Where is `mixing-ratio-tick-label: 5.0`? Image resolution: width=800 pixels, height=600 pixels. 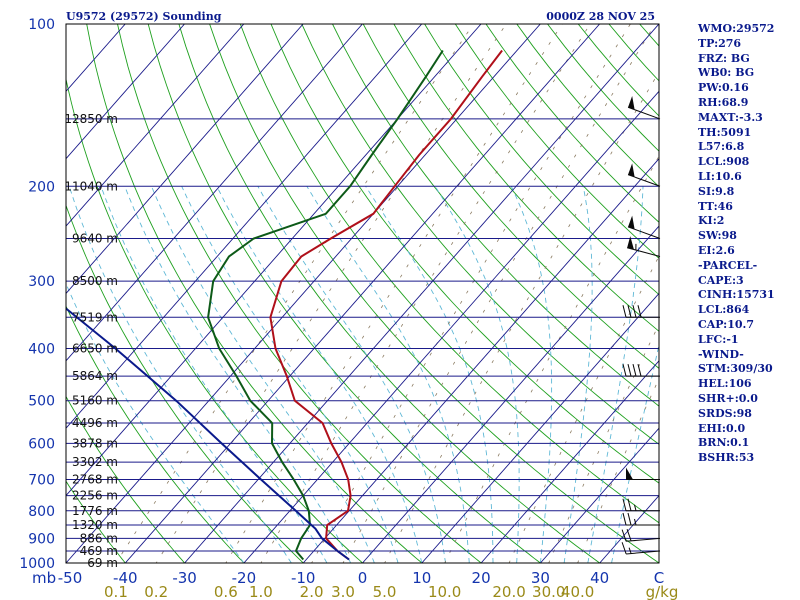 mixing-ratio-tick-label: 5.0 is located at coordinates (385, 591).